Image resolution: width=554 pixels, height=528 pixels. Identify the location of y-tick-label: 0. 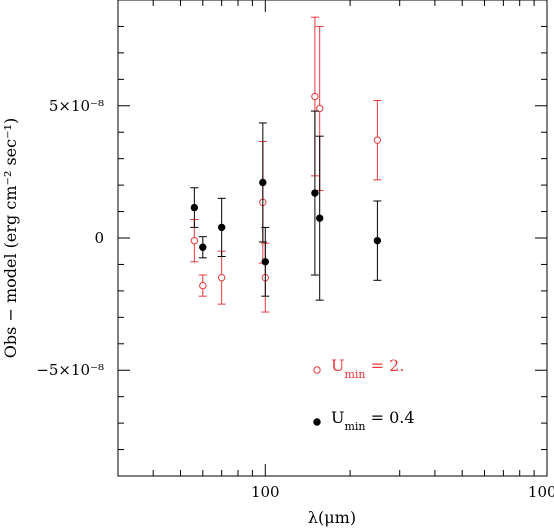
(99, 238).